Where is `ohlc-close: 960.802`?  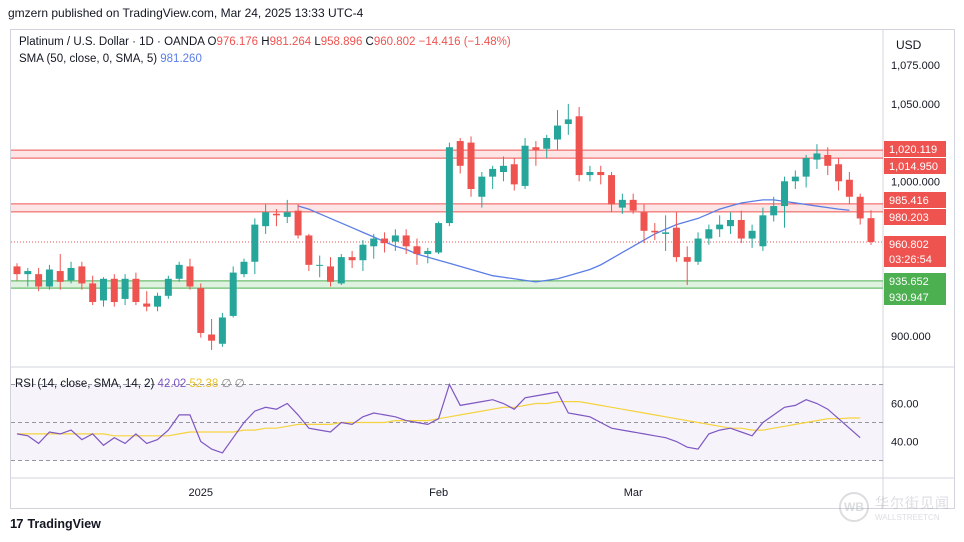
ohlc-close: 960.802 is located at coordinates (394, 42).